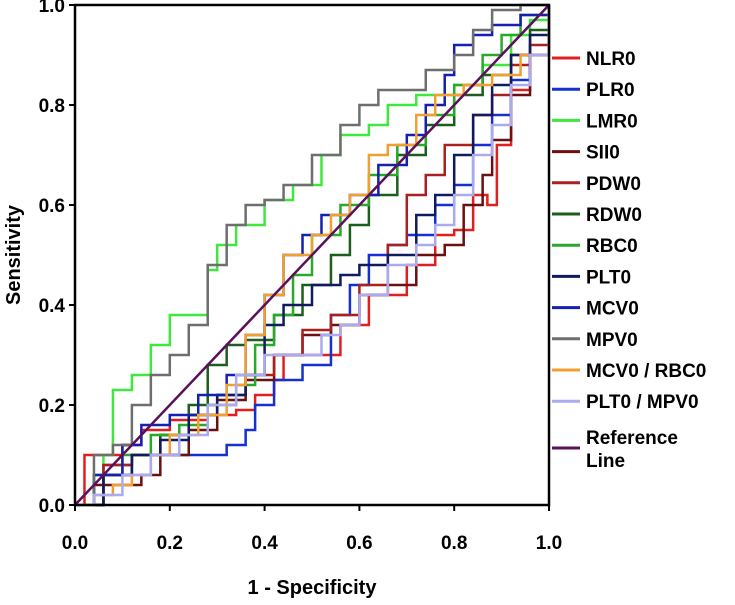  Describe the element at coordinates (614, 215) in the screenshot. I see `legend-label: RDW0` at that location.